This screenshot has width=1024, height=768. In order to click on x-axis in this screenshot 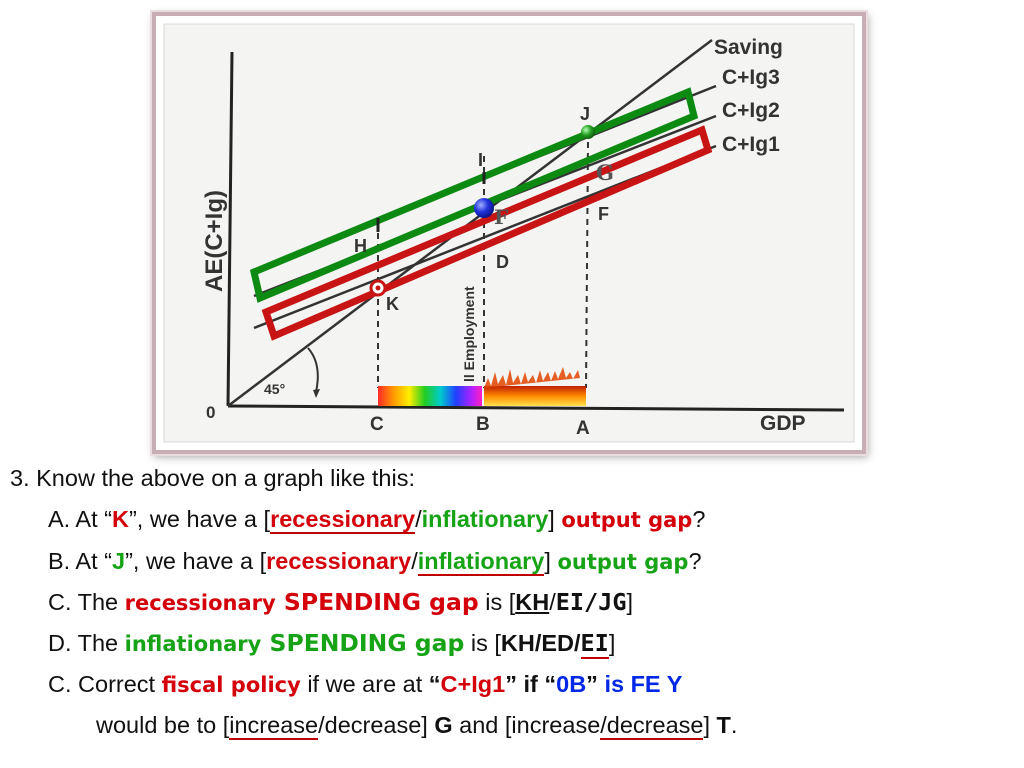, I will do `click(536, 408)`.